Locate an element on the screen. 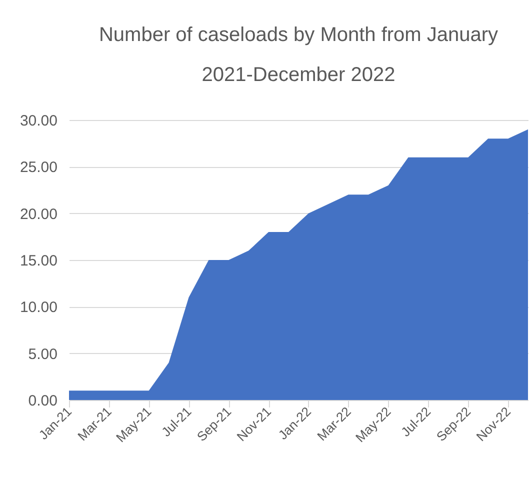  chart-title: Number of caseloads by Month from January 2021-December 2022 is located at coordinates (298, 55).